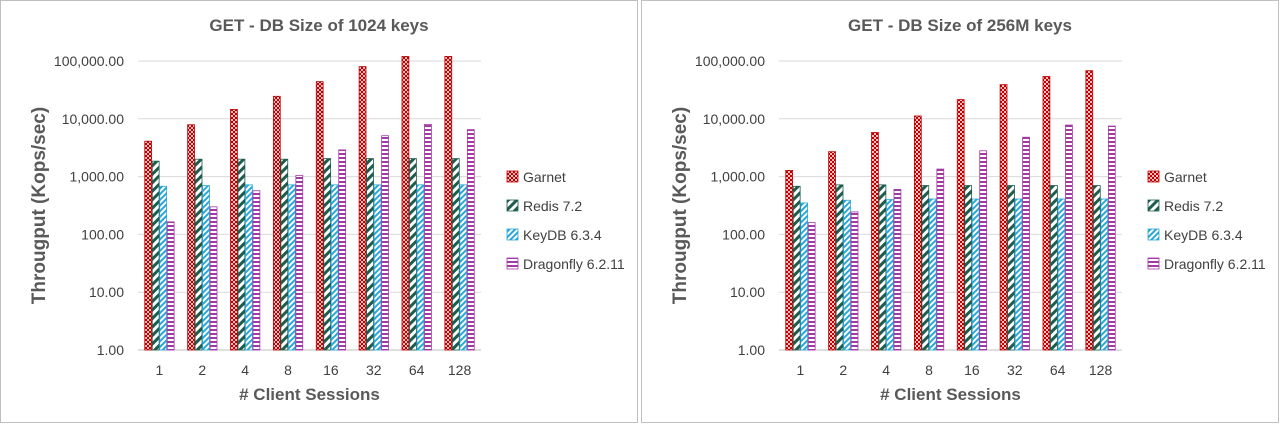 The height and width of the screenshot is (425, 1280). I want to click on x-tick-label: 8, so click(288, 370).